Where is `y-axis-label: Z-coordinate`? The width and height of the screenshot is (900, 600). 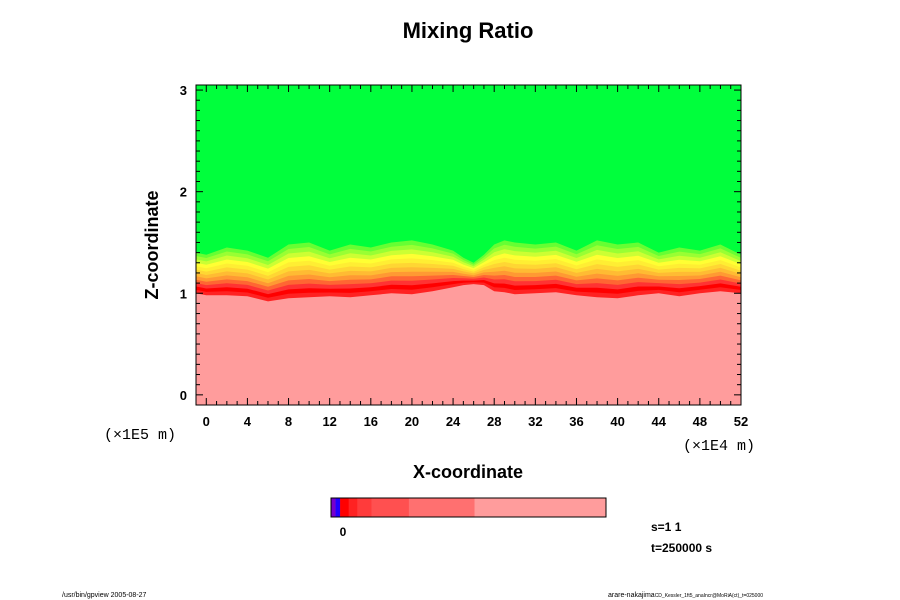 y-axis-label: Z-coordinate is located at coordinates (152, 244).